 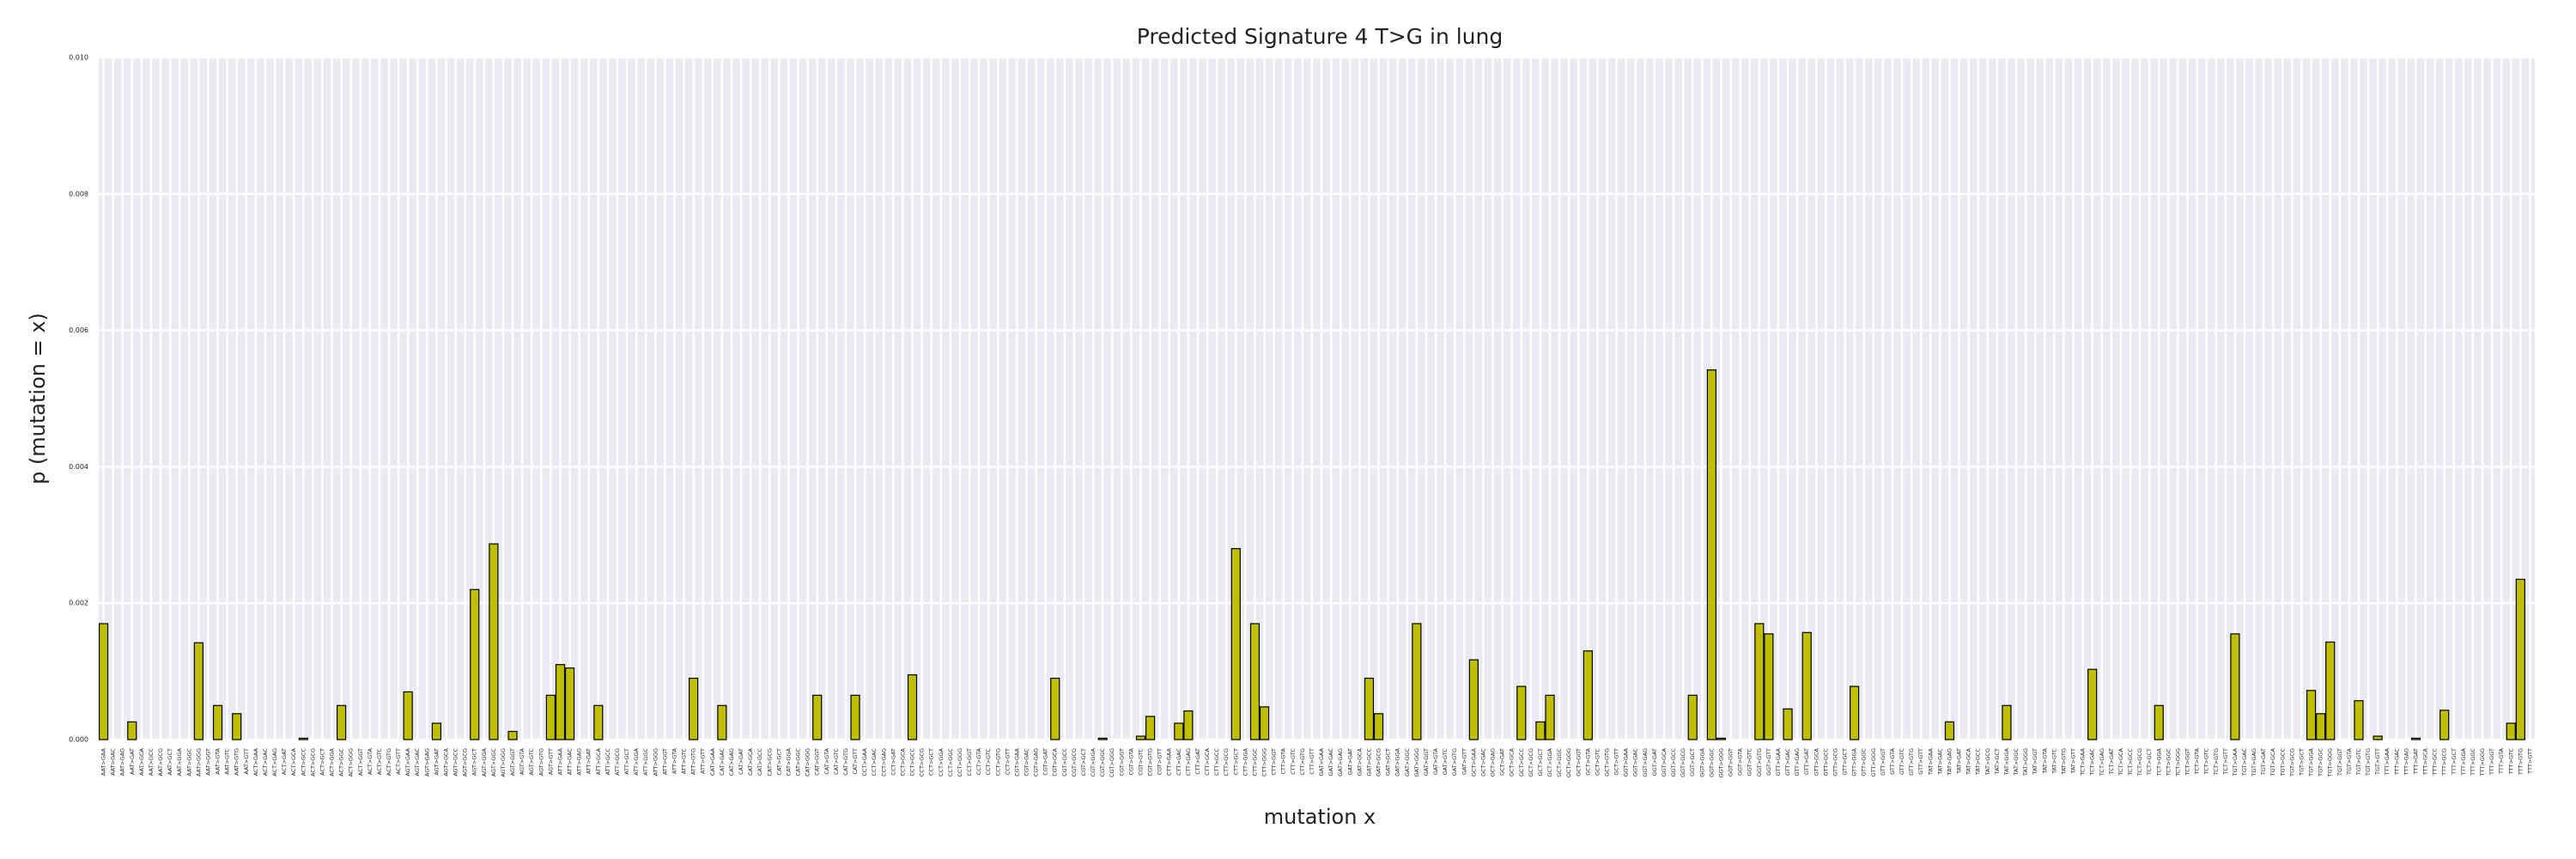 What do you see at coordinates (779, 761) in the screenshot?
I see `x-tick-label: CAT>GCT` at bounding box center [779, 761].